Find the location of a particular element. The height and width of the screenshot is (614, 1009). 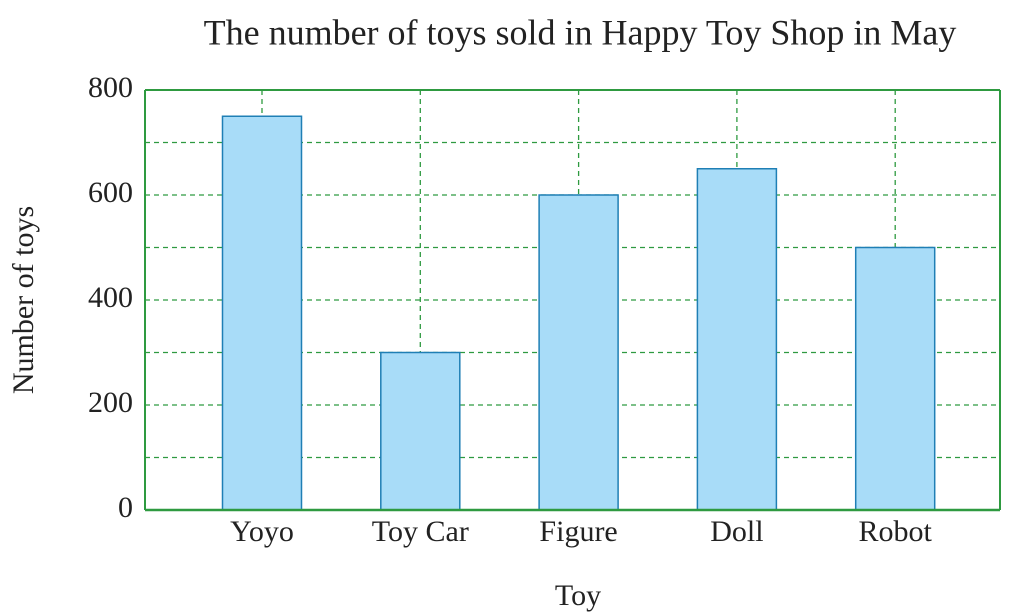

y-tick-label: 200 is located at coordinates (110, 402).